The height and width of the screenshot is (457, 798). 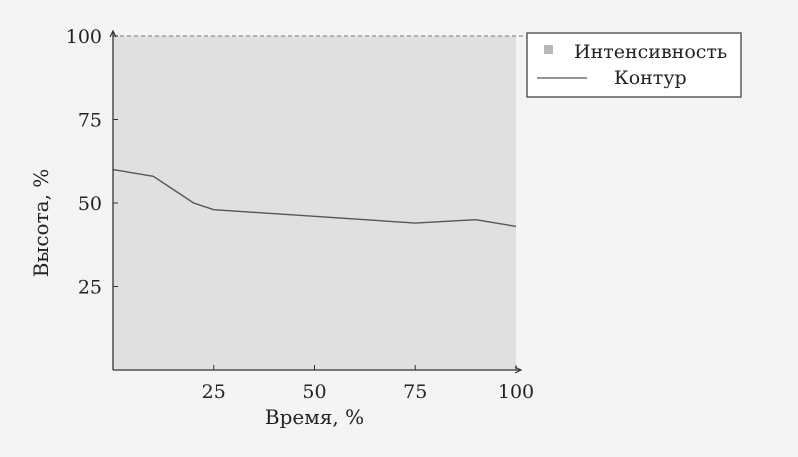 What do you see at coordinates (516, 392) in the screenshot?
I see `x-tick-label: 100` at bounding box center [516, 392].